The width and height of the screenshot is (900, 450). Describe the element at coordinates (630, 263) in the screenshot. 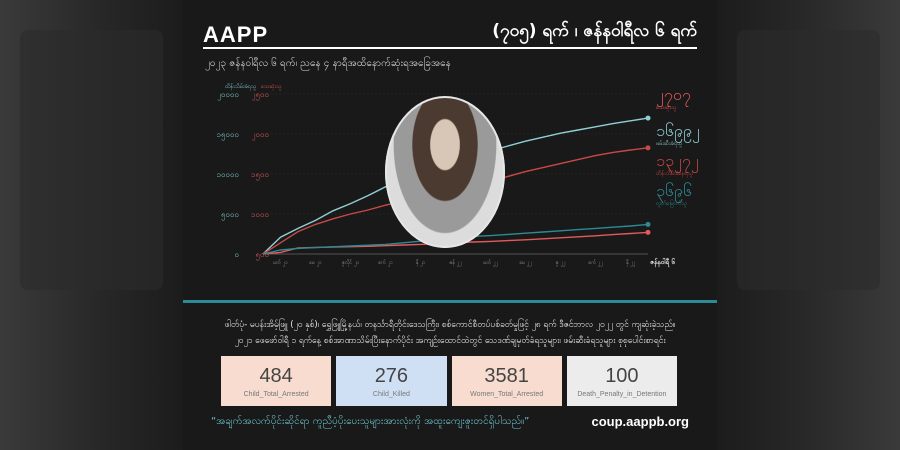

I see `x-tick-label: နို ၂၂` at that location.